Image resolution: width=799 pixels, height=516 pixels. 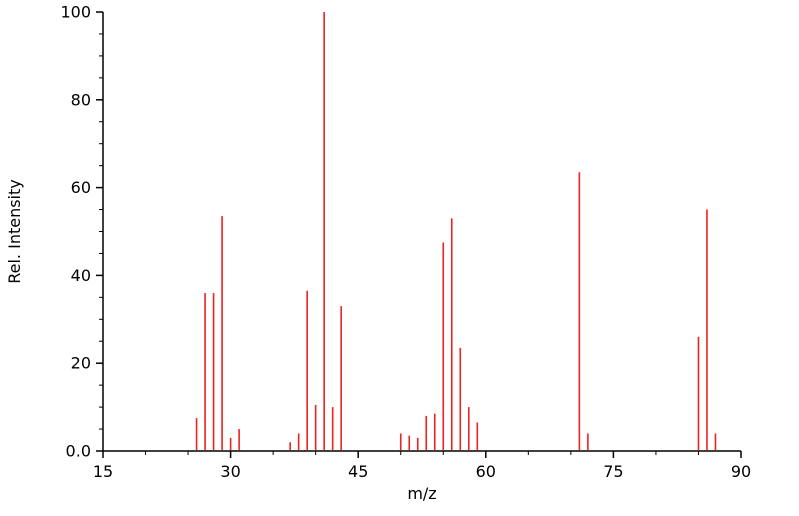 I want to click on x-tick-label: 60, so click(x=486, y=471).